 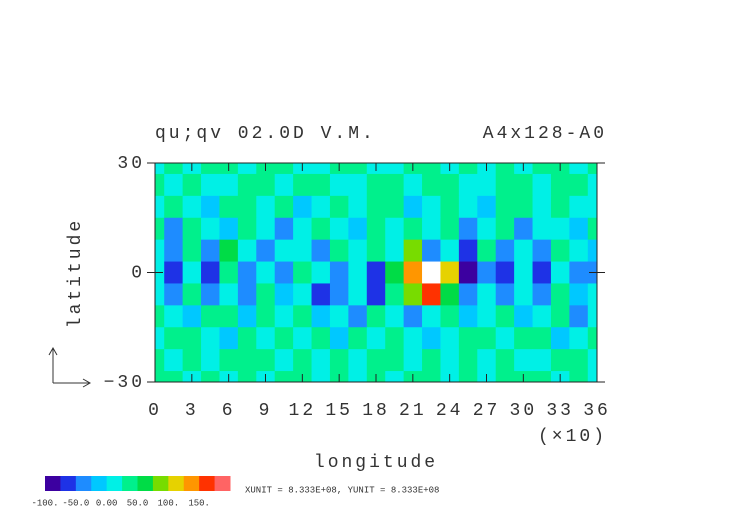 I want to click on x-tick-label: 30, so click(x=524, y=411).